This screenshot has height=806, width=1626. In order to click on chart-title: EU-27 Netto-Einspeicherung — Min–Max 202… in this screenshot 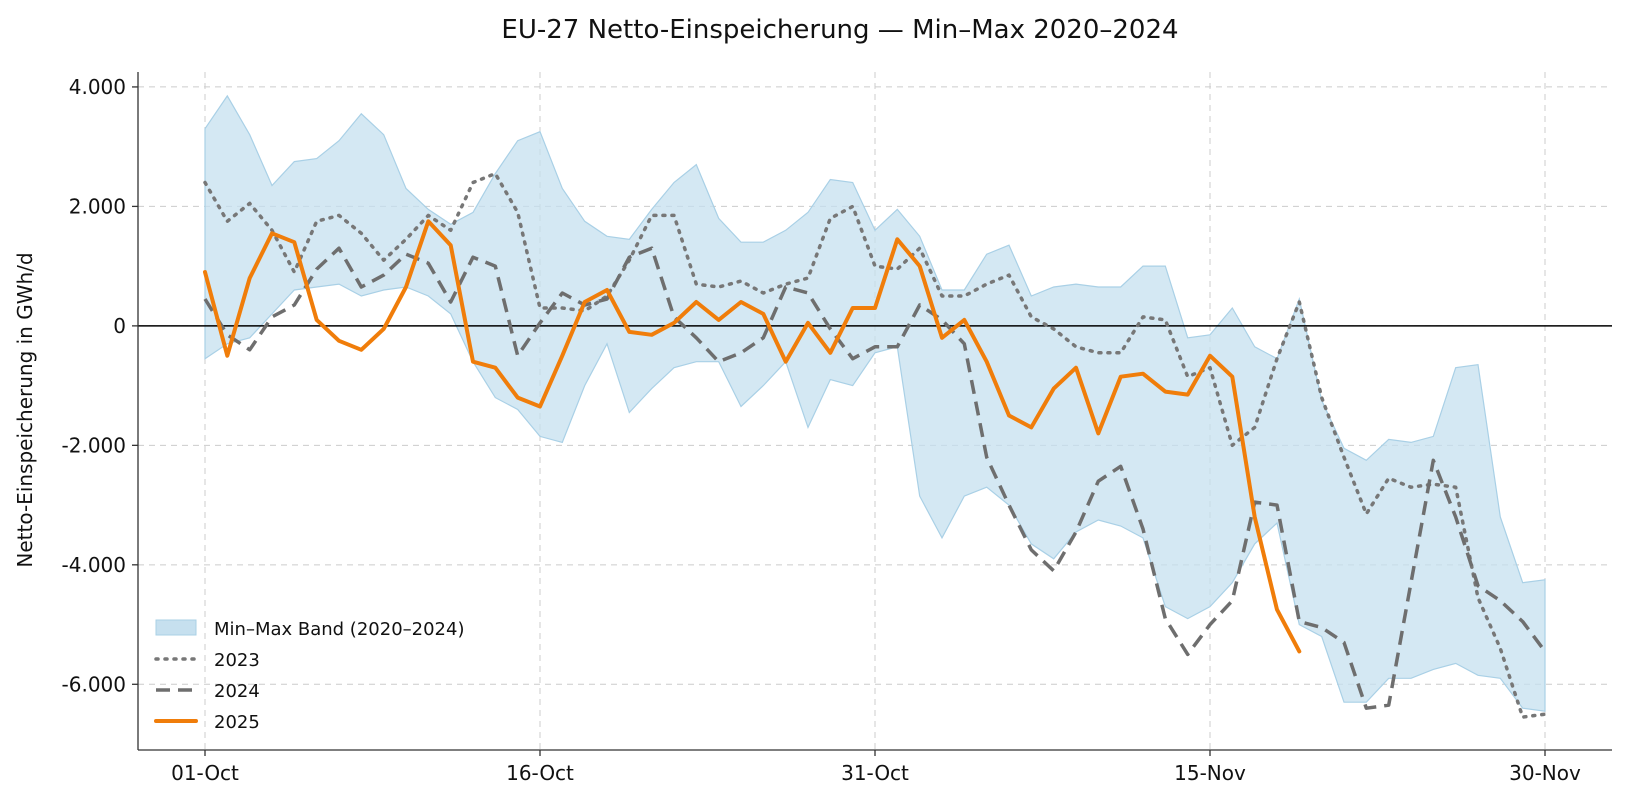, I will do `click(839, 30)`.